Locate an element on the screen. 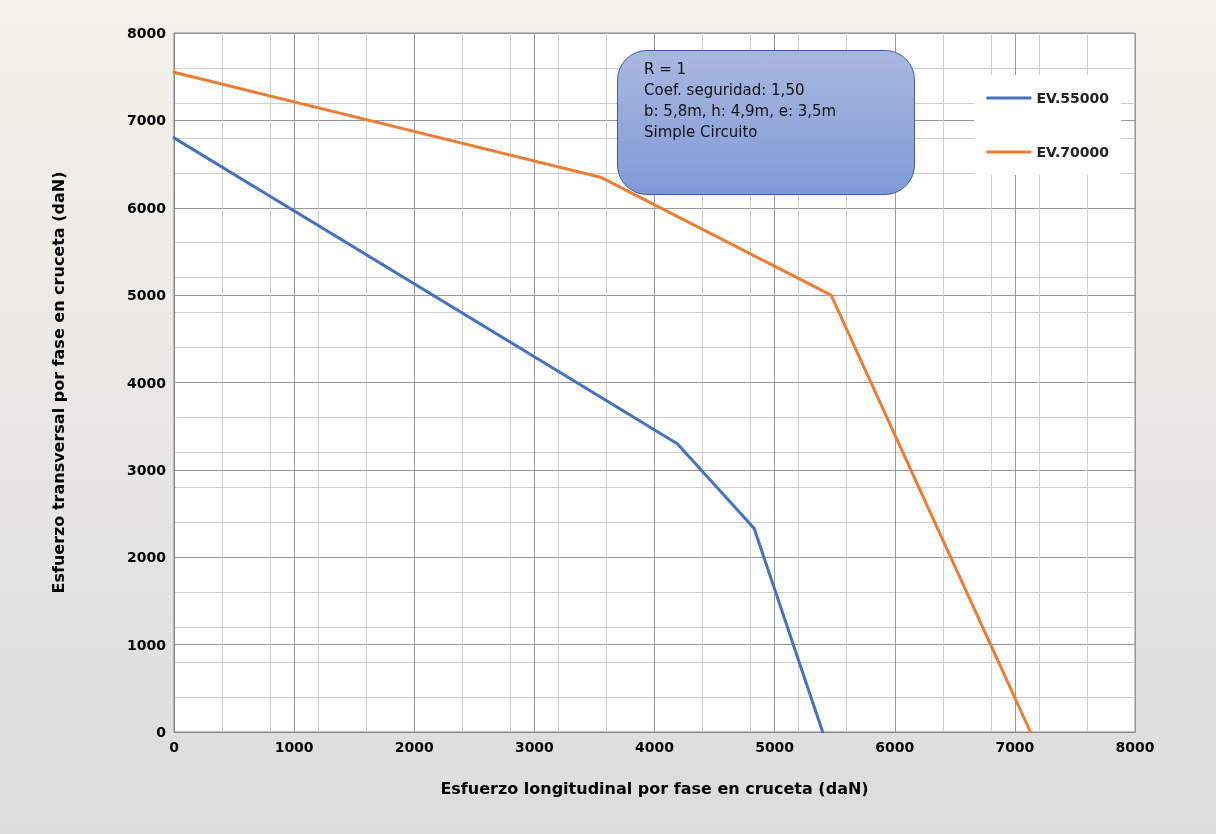 Image resolution: width=1216 pixels, height=834 pixels. x-tick-label: 6000 is located at coordinates (895, 747).